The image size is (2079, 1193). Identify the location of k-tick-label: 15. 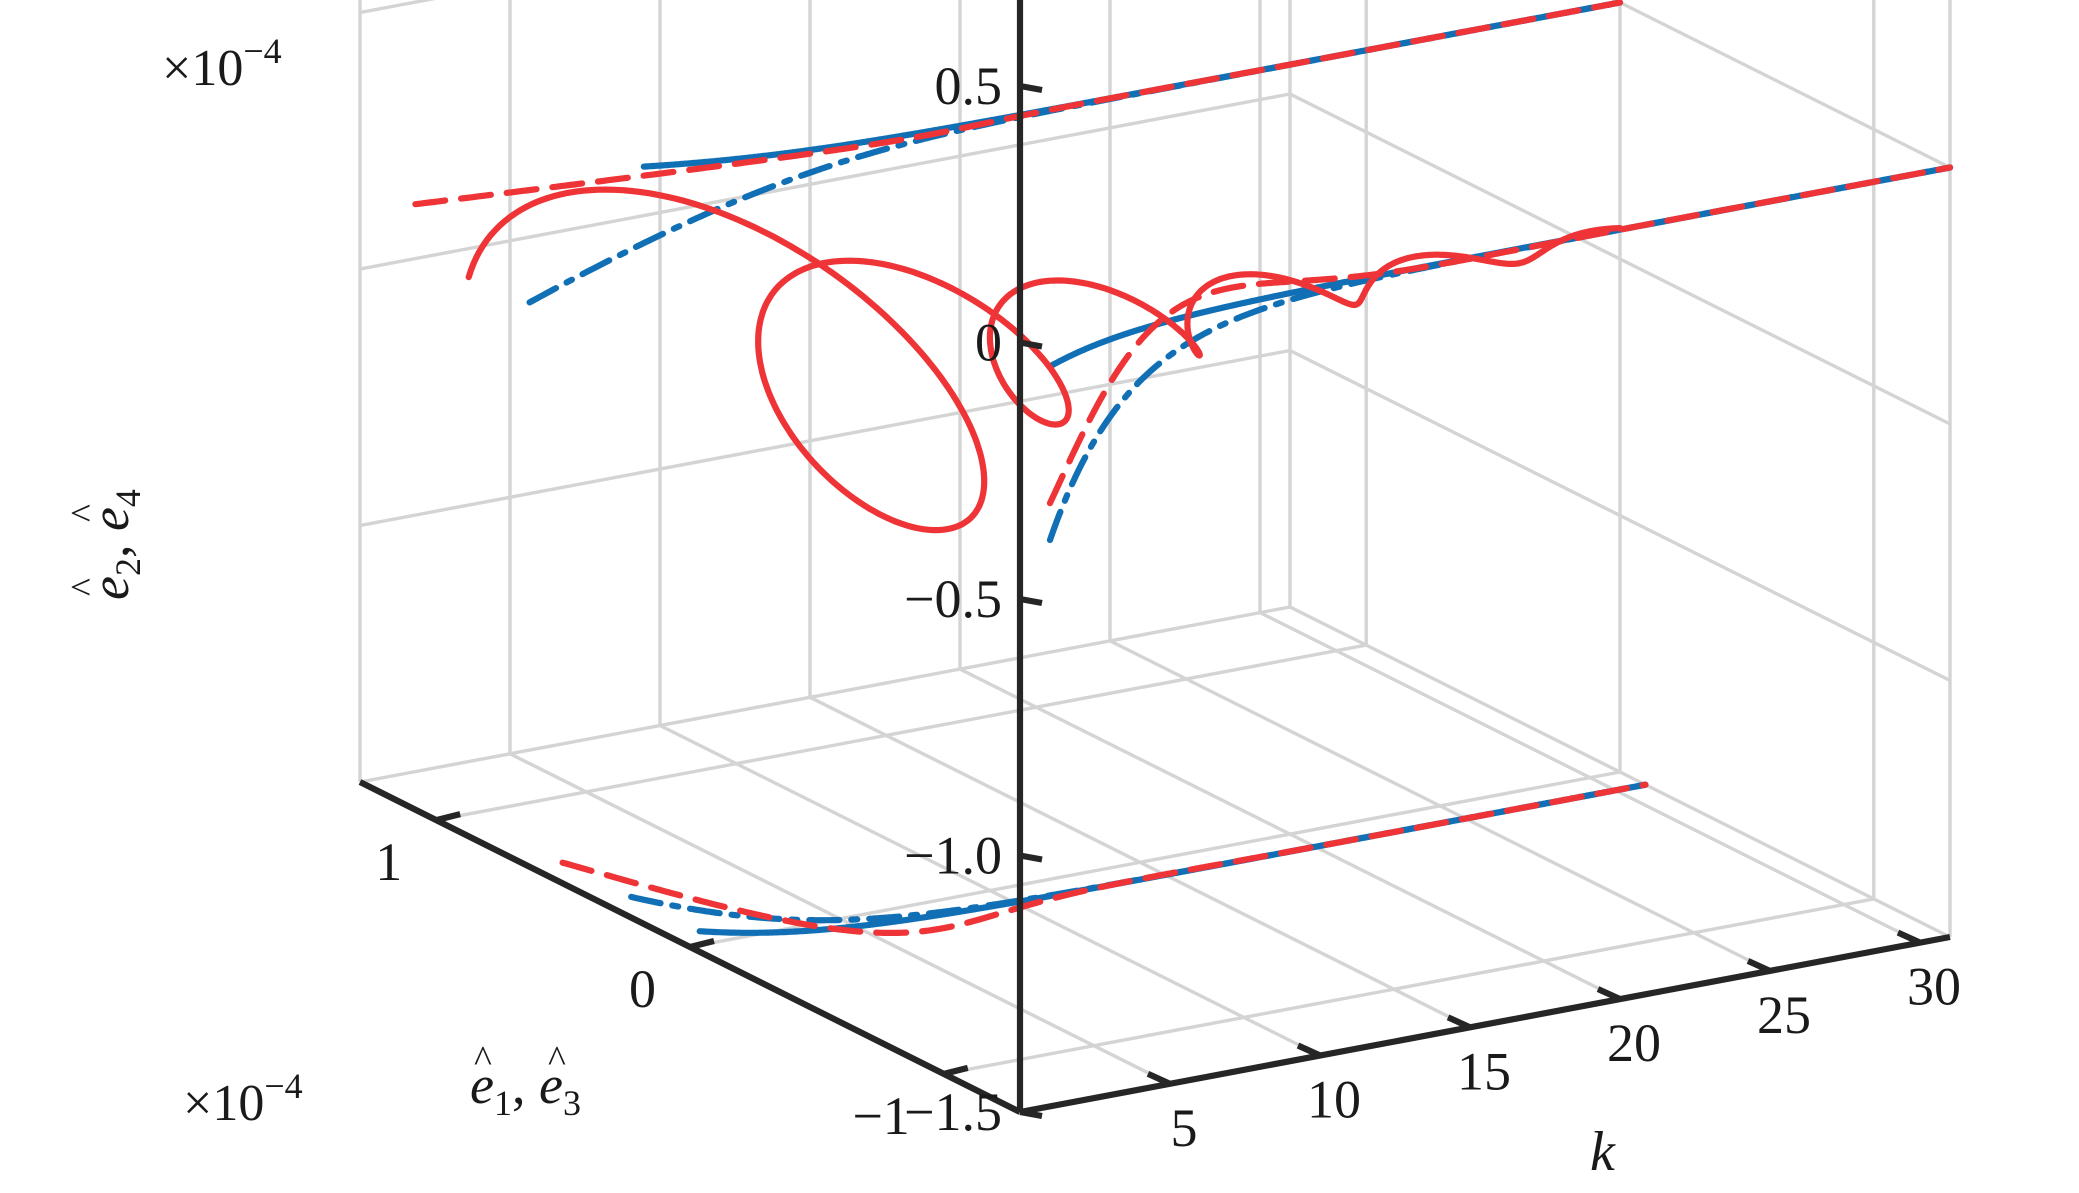
(1484, 1071).